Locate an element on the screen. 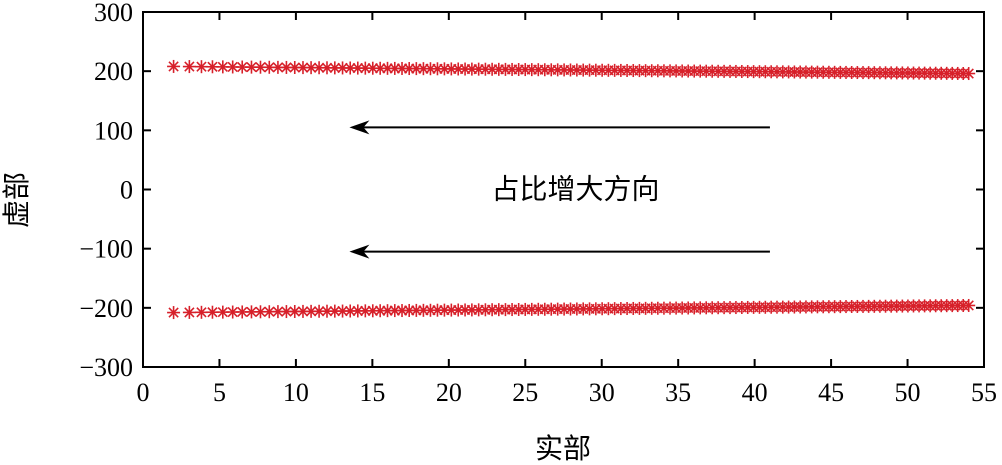 Image resolution: width=1002 pixels, height=465 pixels. y-tick-label: 300 is located at coordinates (113, 13).